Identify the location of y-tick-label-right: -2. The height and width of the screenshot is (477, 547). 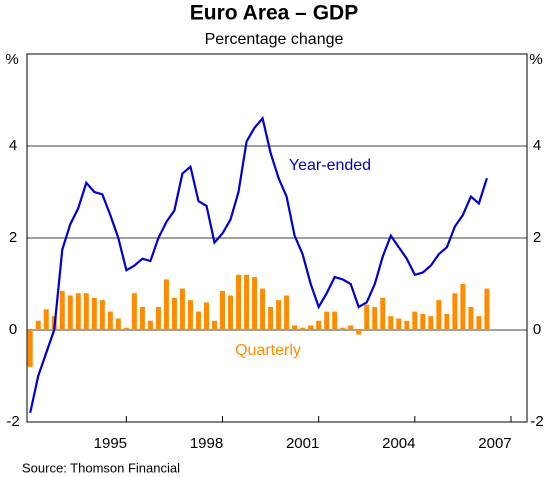
(536, 421).